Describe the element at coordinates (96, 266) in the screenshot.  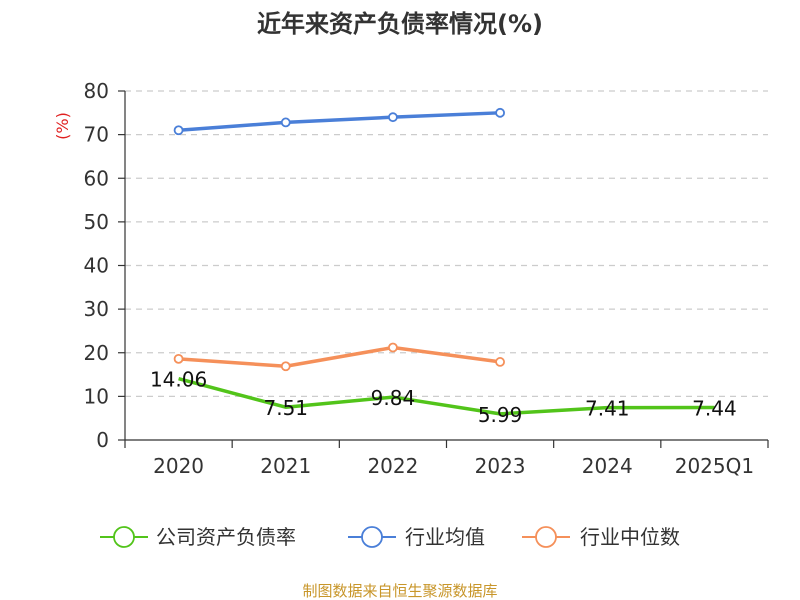
I see `y-tick-label: 40` at that location.